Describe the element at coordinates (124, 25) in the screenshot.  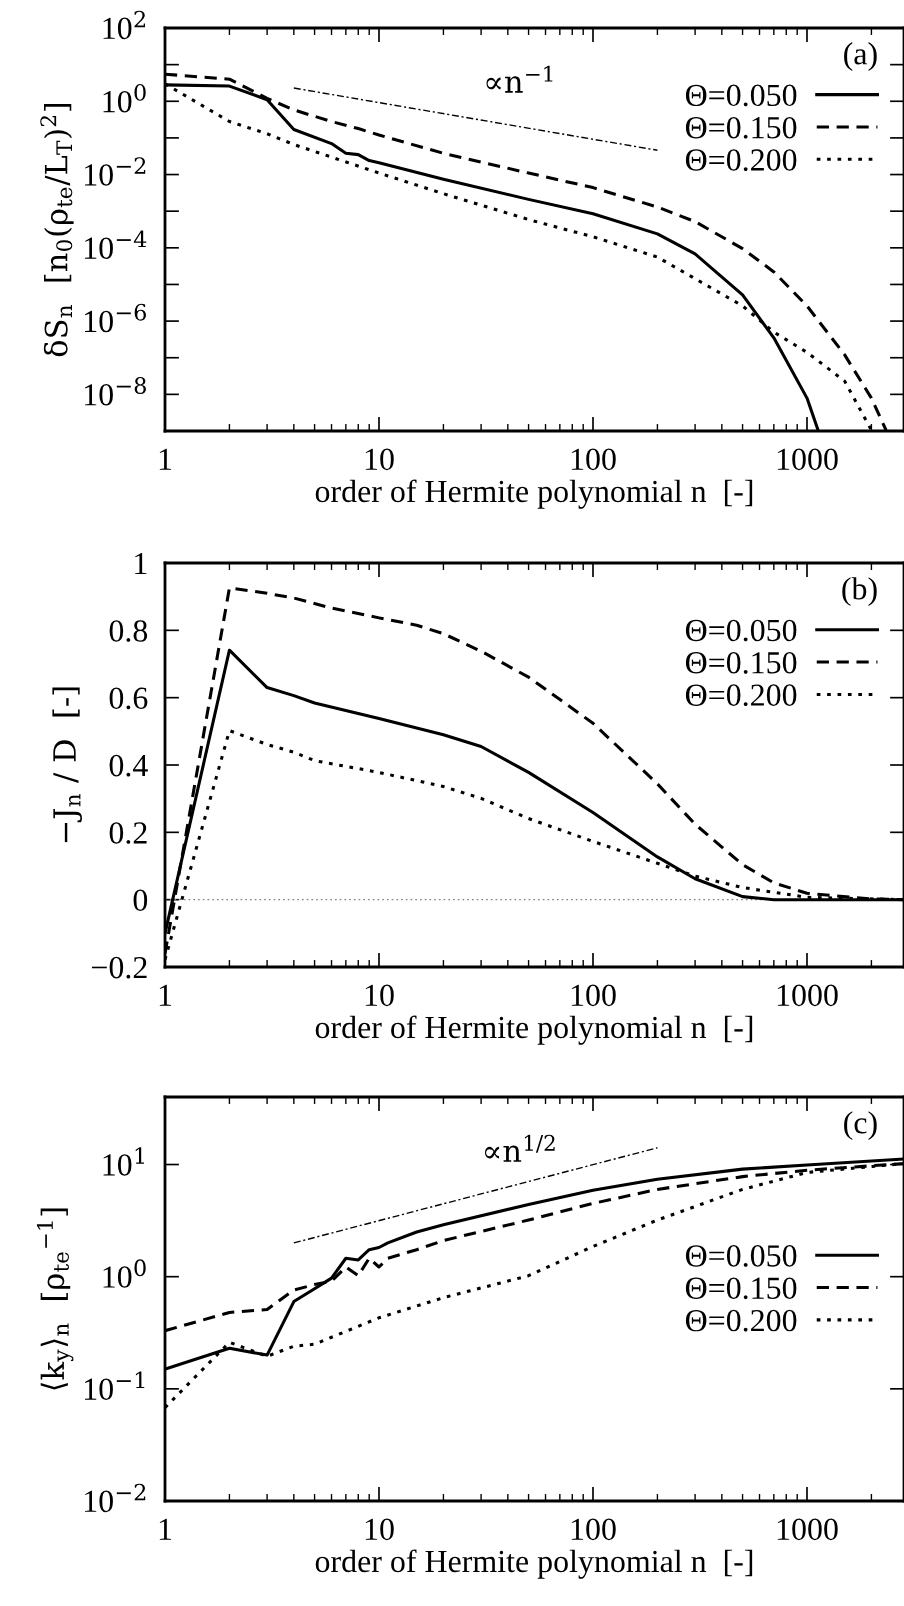
I see `y-tick-label: 10$^{2}$` at that location.